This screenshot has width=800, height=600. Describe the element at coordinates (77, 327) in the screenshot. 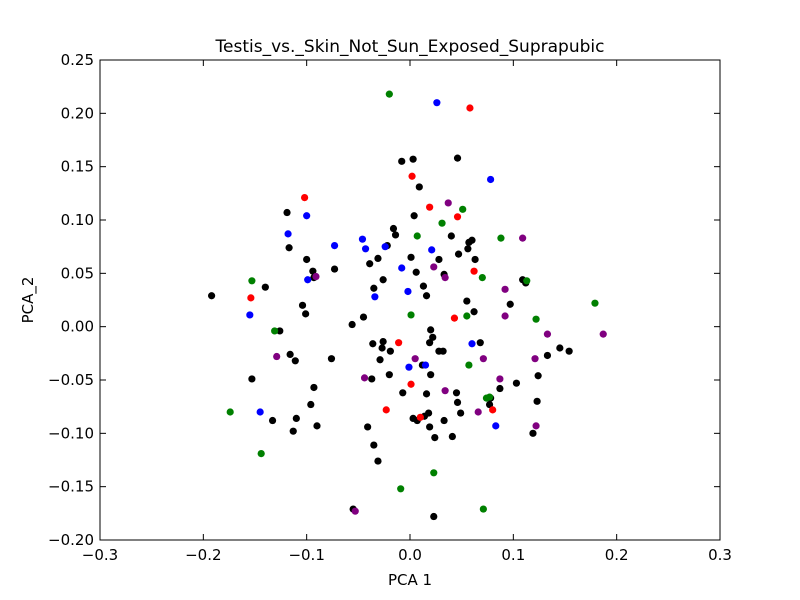

I see `y-tick-label: 0.00` at that location.